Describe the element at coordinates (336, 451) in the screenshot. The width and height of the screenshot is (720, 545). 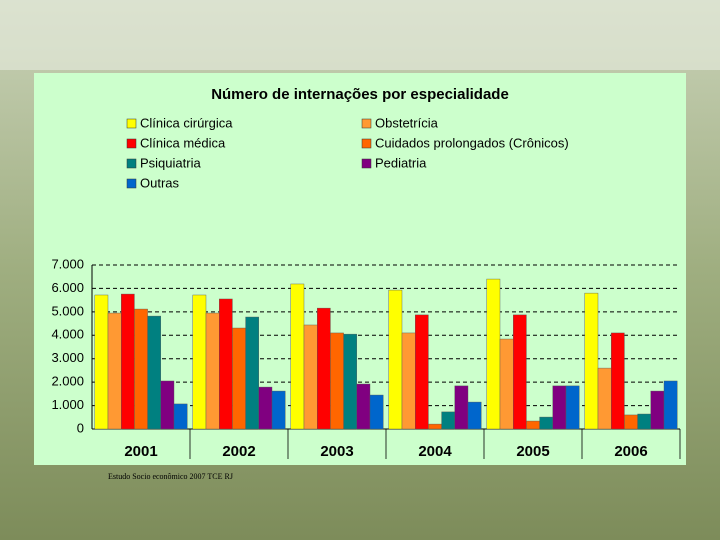
I see `x-tick-label: 2003` at that location.